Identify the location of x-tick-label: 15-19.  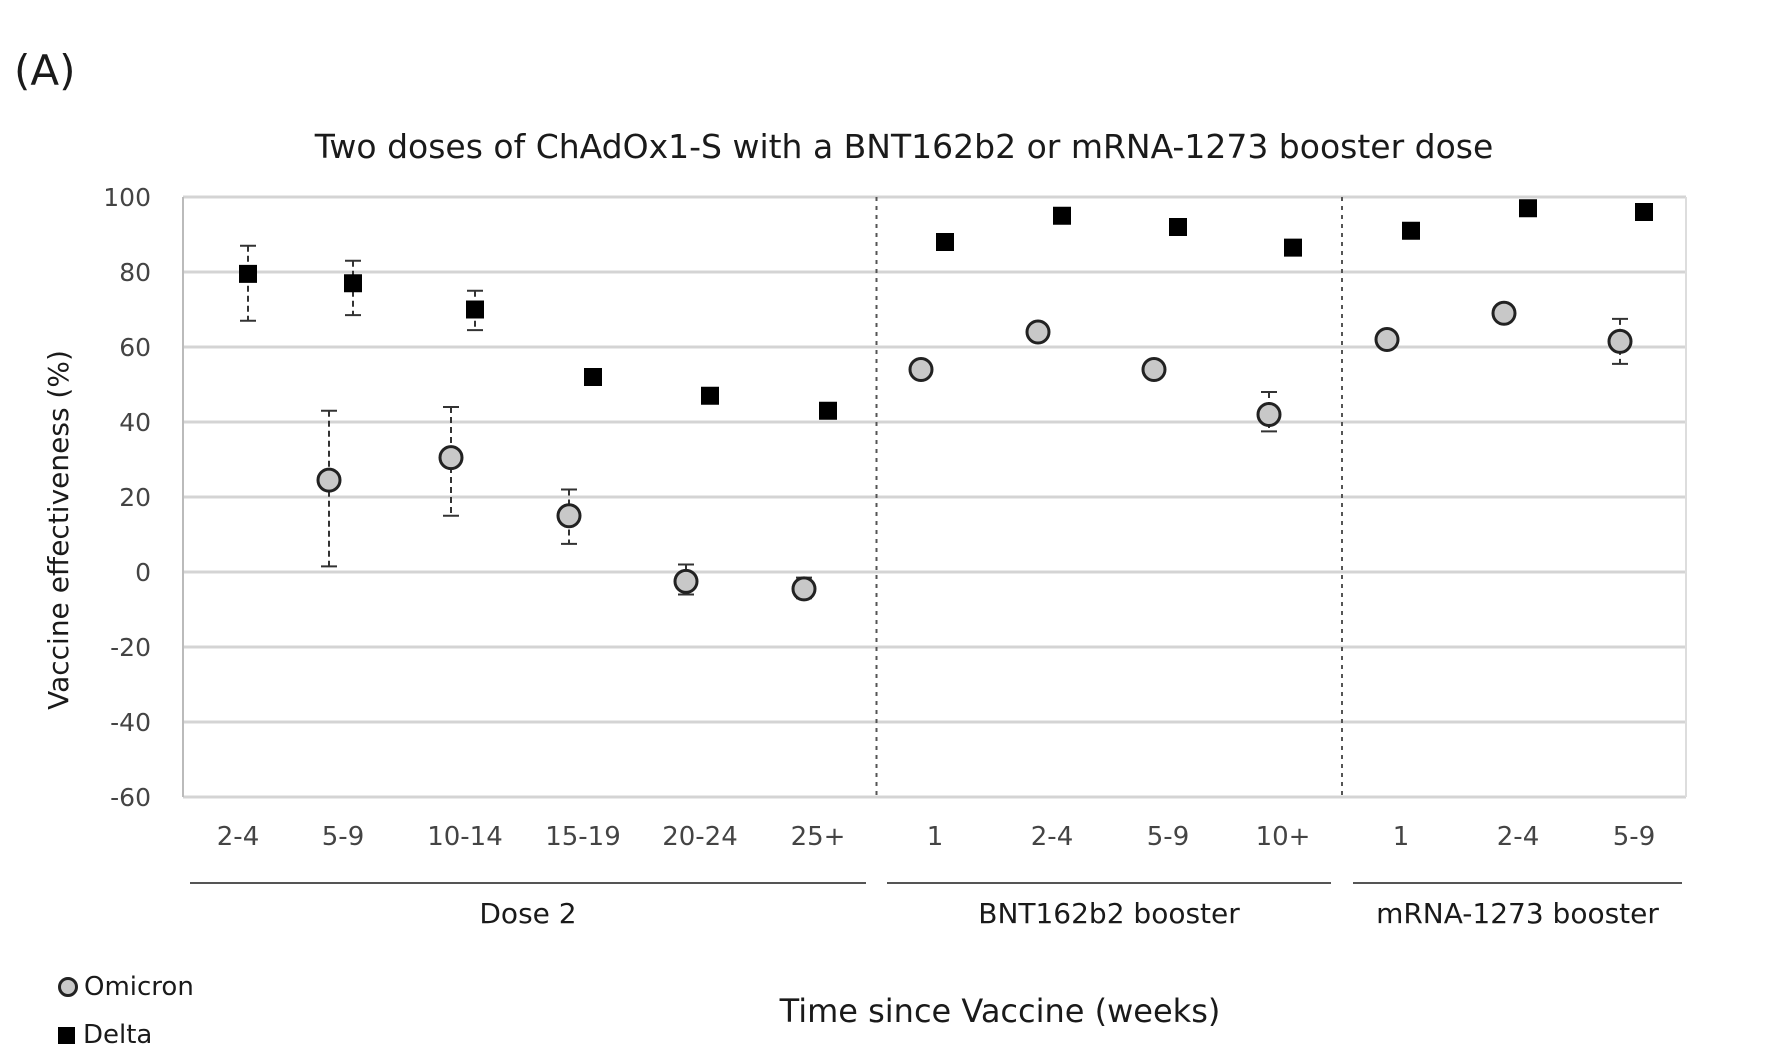
(583, 837).